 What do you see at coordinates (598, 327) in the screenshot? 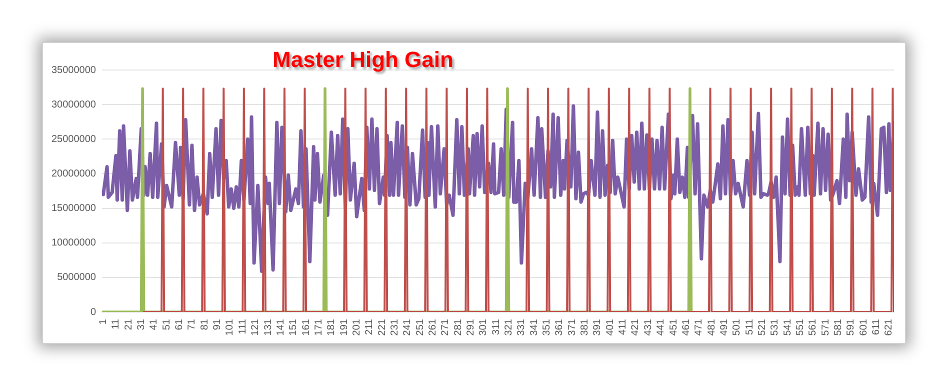
I see `x-tick-label: 391` at bounding box center [598, 327].